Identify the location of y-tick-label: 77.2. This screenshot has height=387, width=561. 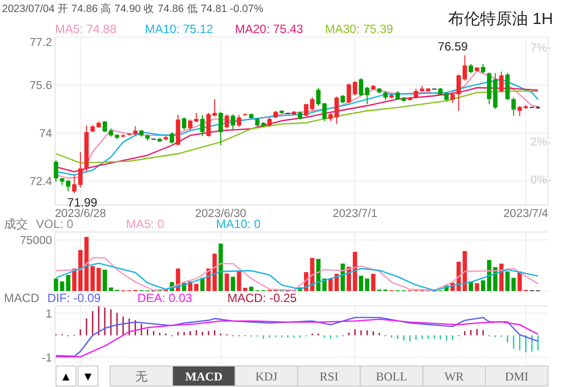
(41, 43).